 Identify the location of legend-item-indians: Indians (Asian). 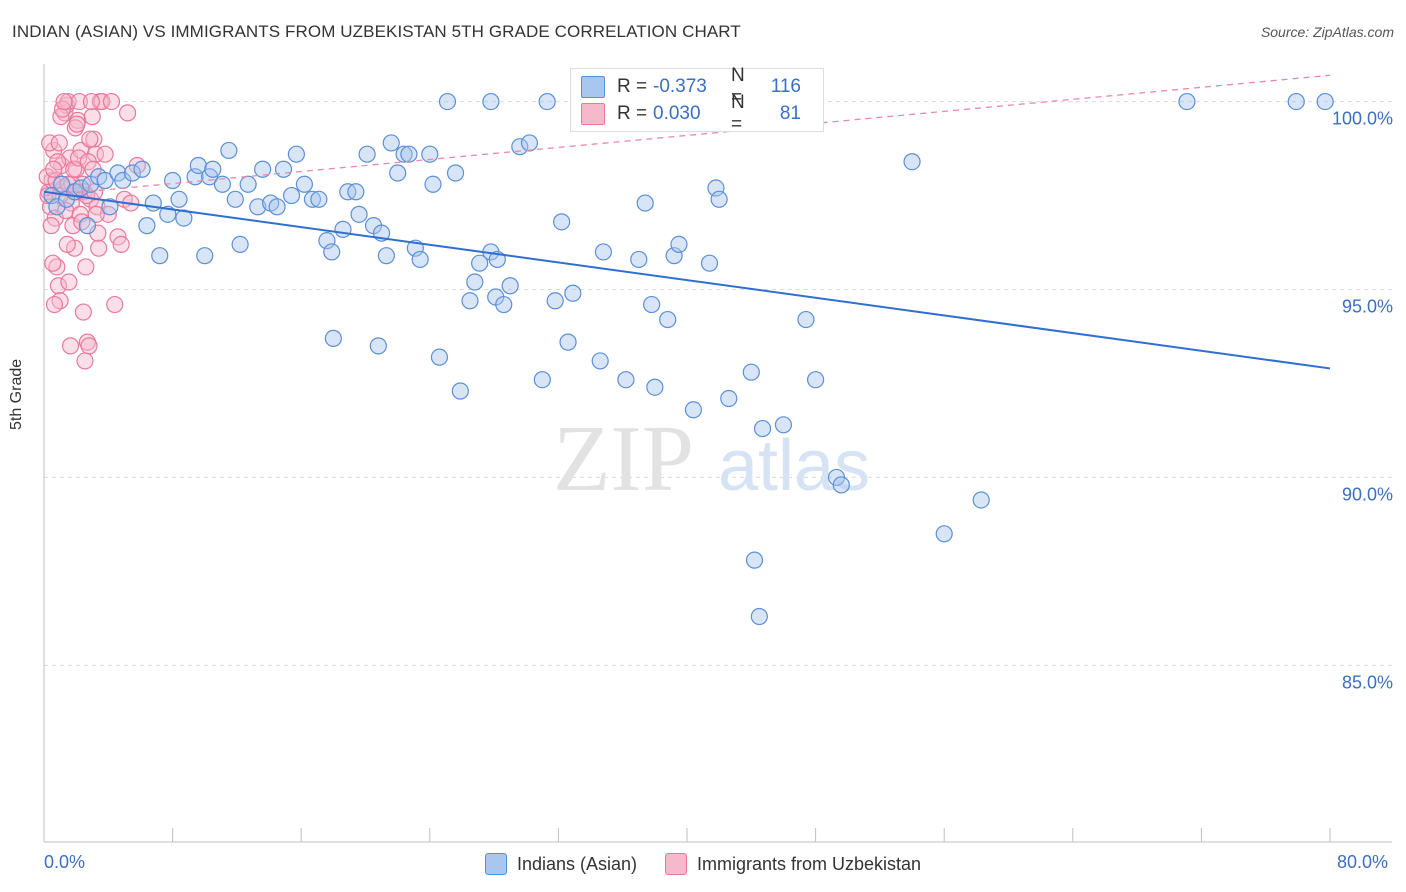
(560, 864).